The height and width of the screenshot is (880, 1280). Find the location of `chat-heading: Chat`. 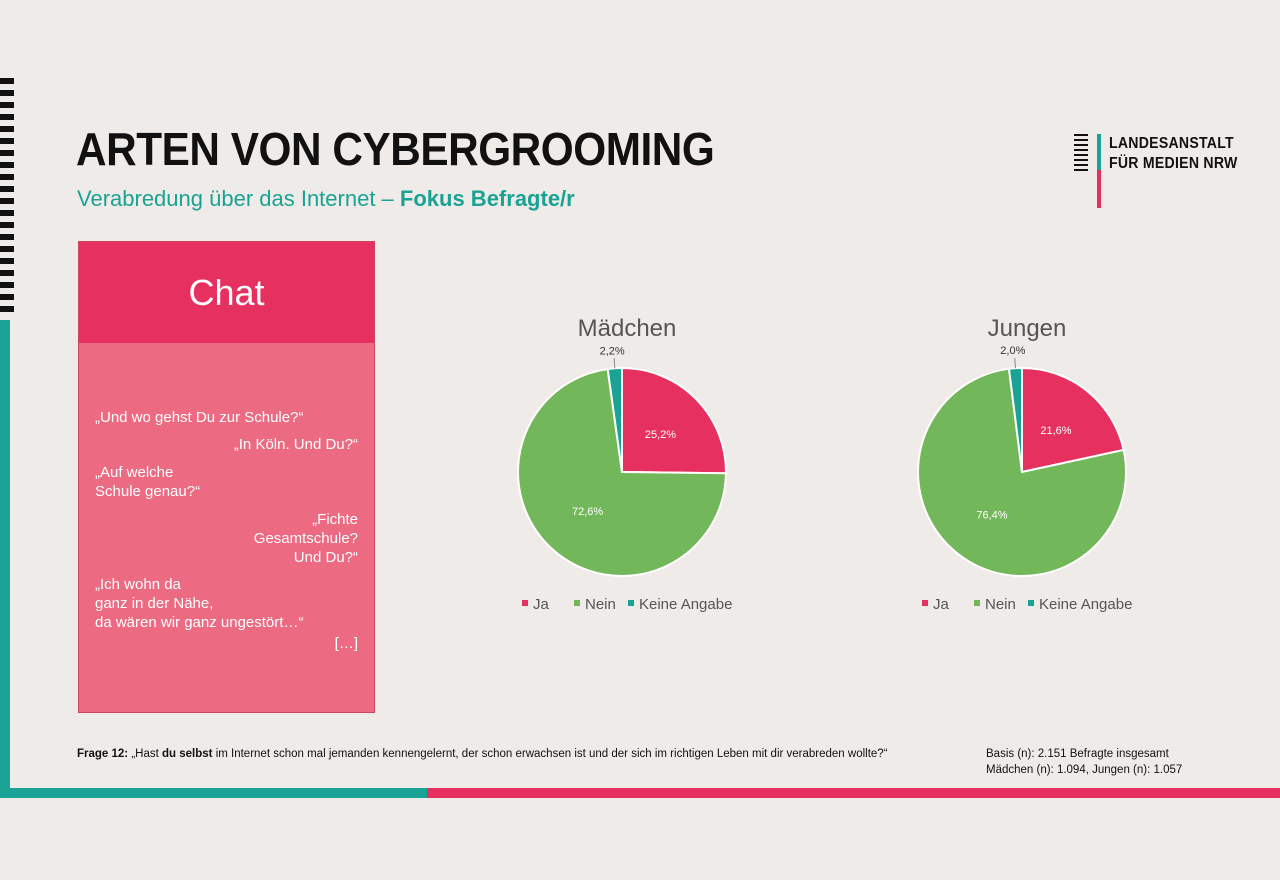

chat-heading: Chat is located at coordinates (226, 292).